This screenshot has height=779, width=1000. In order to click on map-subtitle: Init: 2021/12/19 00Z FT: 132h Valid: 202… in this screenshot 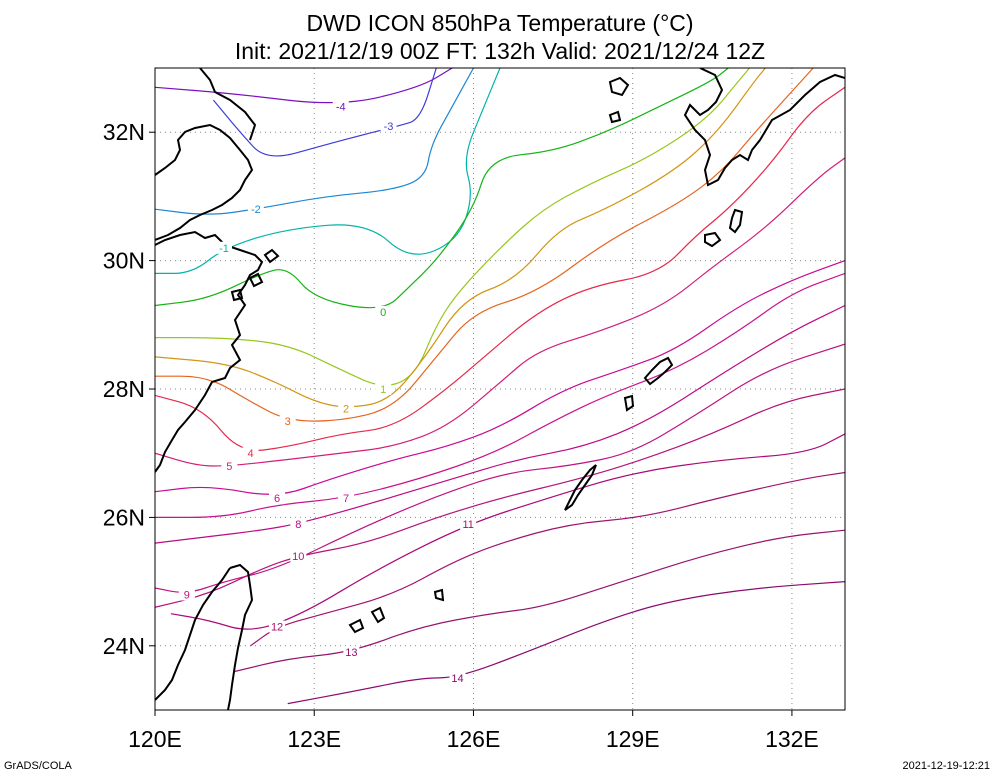, I will do `click(500, 51)`.